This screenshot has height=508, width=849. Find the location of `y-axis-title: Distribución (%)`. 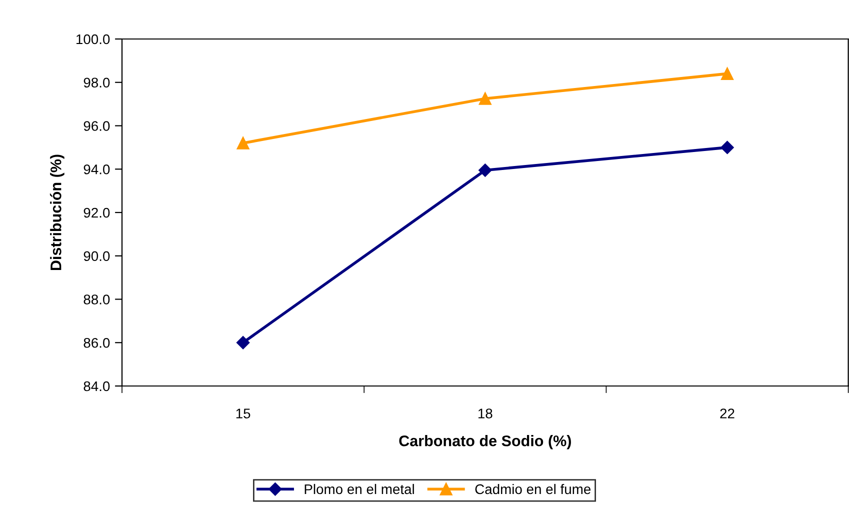

y-axis-title: Distribución (%) is located at coordinates (57, 212).